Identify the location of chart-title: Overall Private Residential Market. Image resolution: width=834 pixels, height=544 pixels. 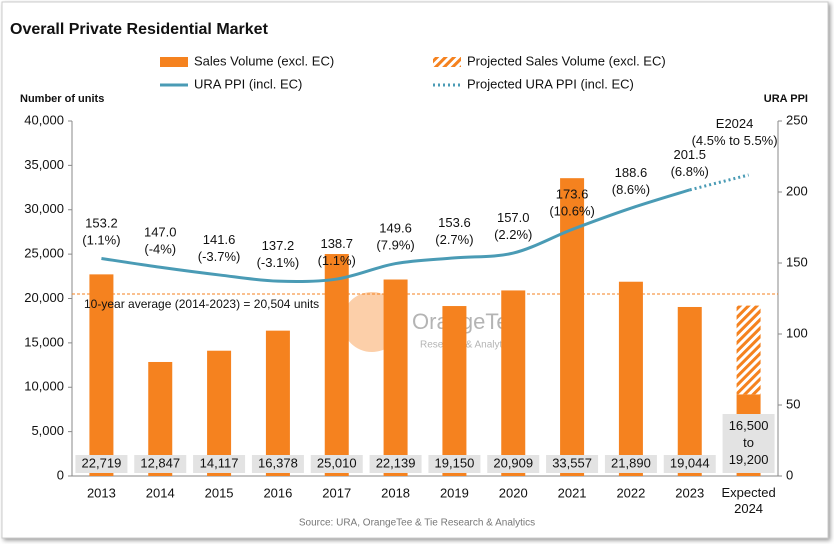
(139, 29).